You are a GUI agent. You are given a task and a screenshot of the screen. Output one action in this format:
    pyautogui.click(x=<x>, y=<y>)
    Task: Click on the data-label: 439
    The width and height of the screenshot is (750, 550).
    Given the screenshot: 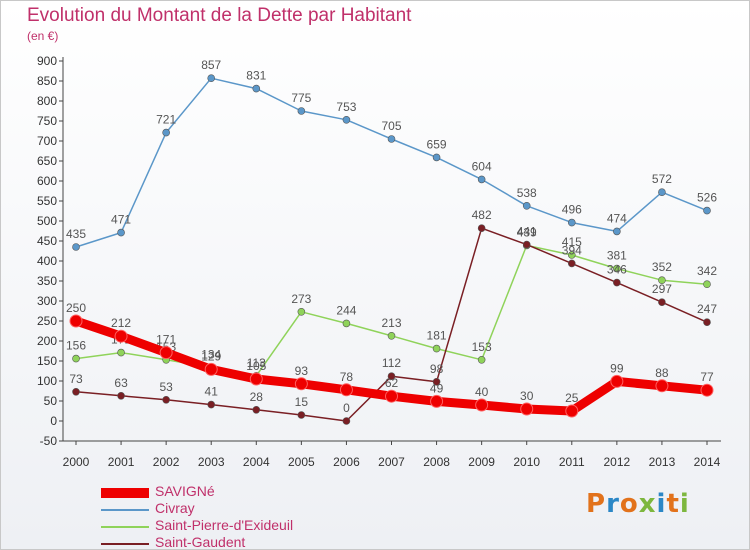 What is the action you would take?
    pyautogui.click(x=527, y=232)
    